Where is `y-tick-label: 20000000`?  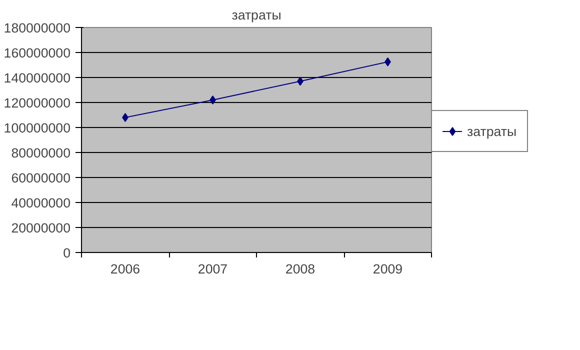
y-tick-label: 20000000 is located at coordinates (41, 228).